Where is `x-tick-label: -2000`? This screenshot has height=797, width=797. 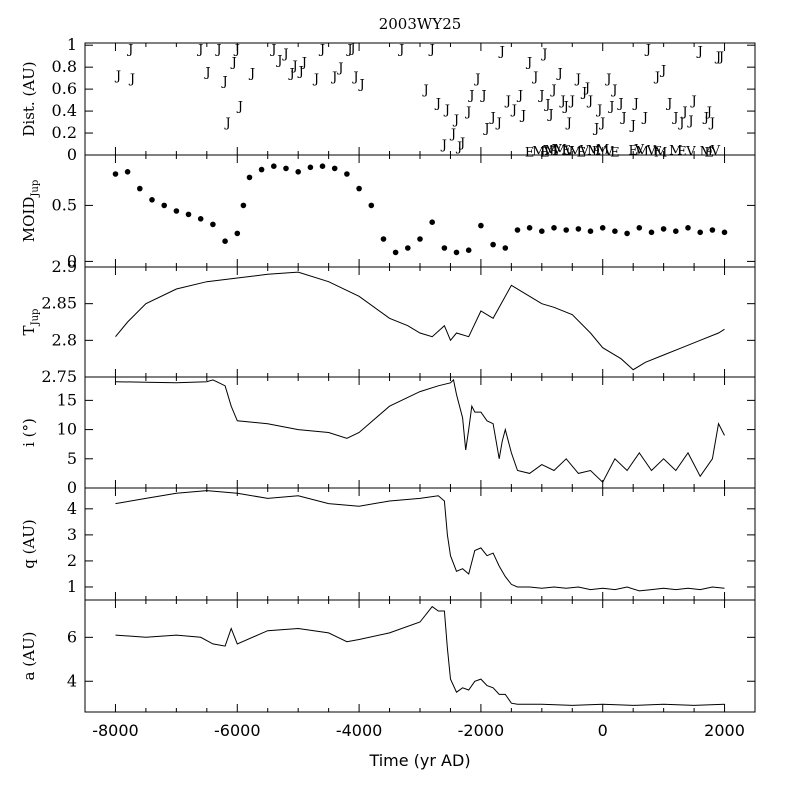
x-tick-label: -2000 is located at coordinates (481, 730).